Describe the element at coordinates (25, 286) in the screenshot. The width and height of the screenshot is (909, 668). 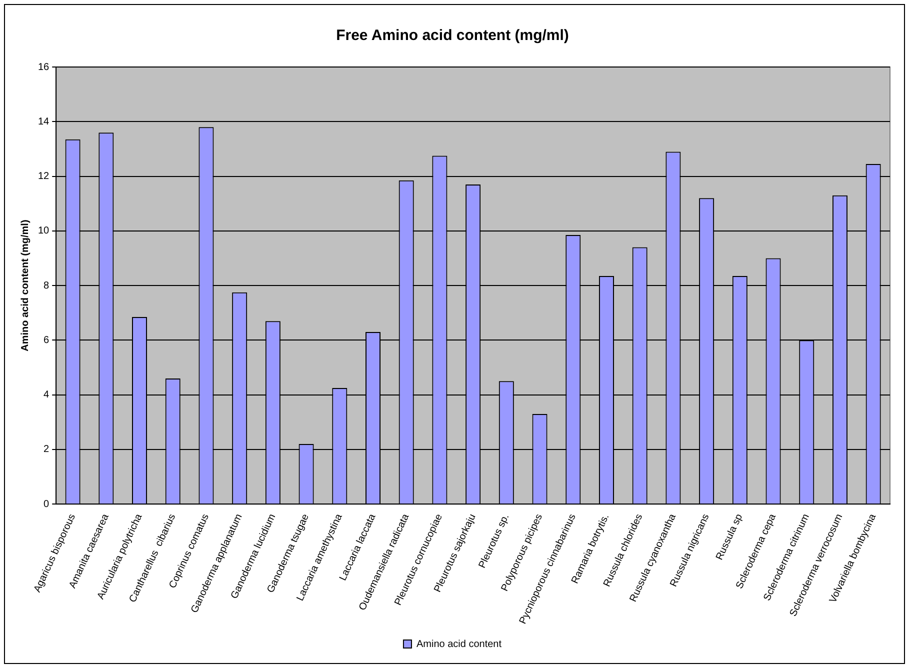
I see `y-axis-title: Amino acid content (mg/ml)` at that location.